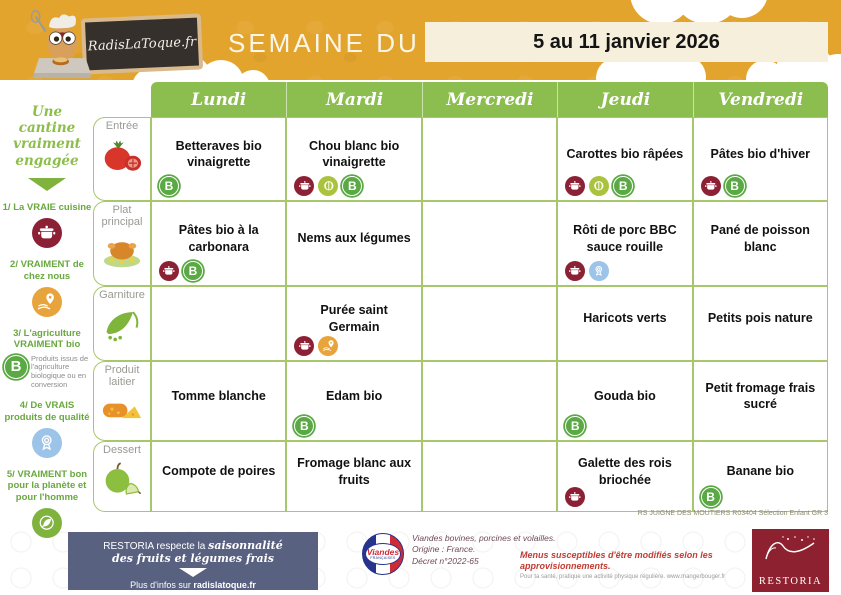 The image size is (841, 595). I want to click on menu-cell-jeudi-produit-laitier: Gouda bio B, so click(625, 401).